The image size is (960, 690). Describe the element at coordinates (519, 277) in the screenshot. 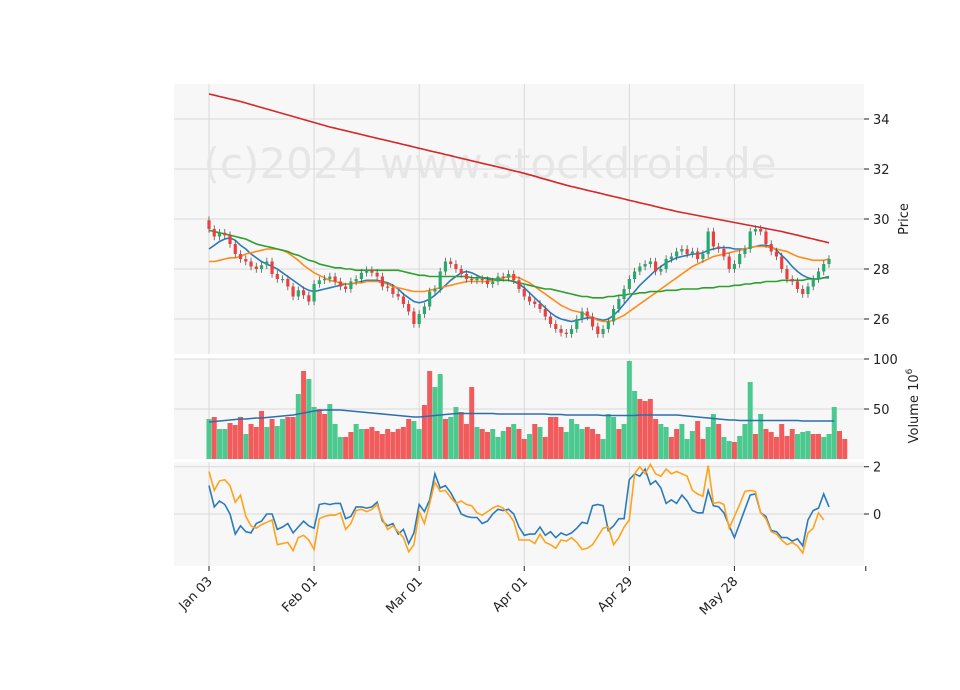

I see `candlesticks` at that location.